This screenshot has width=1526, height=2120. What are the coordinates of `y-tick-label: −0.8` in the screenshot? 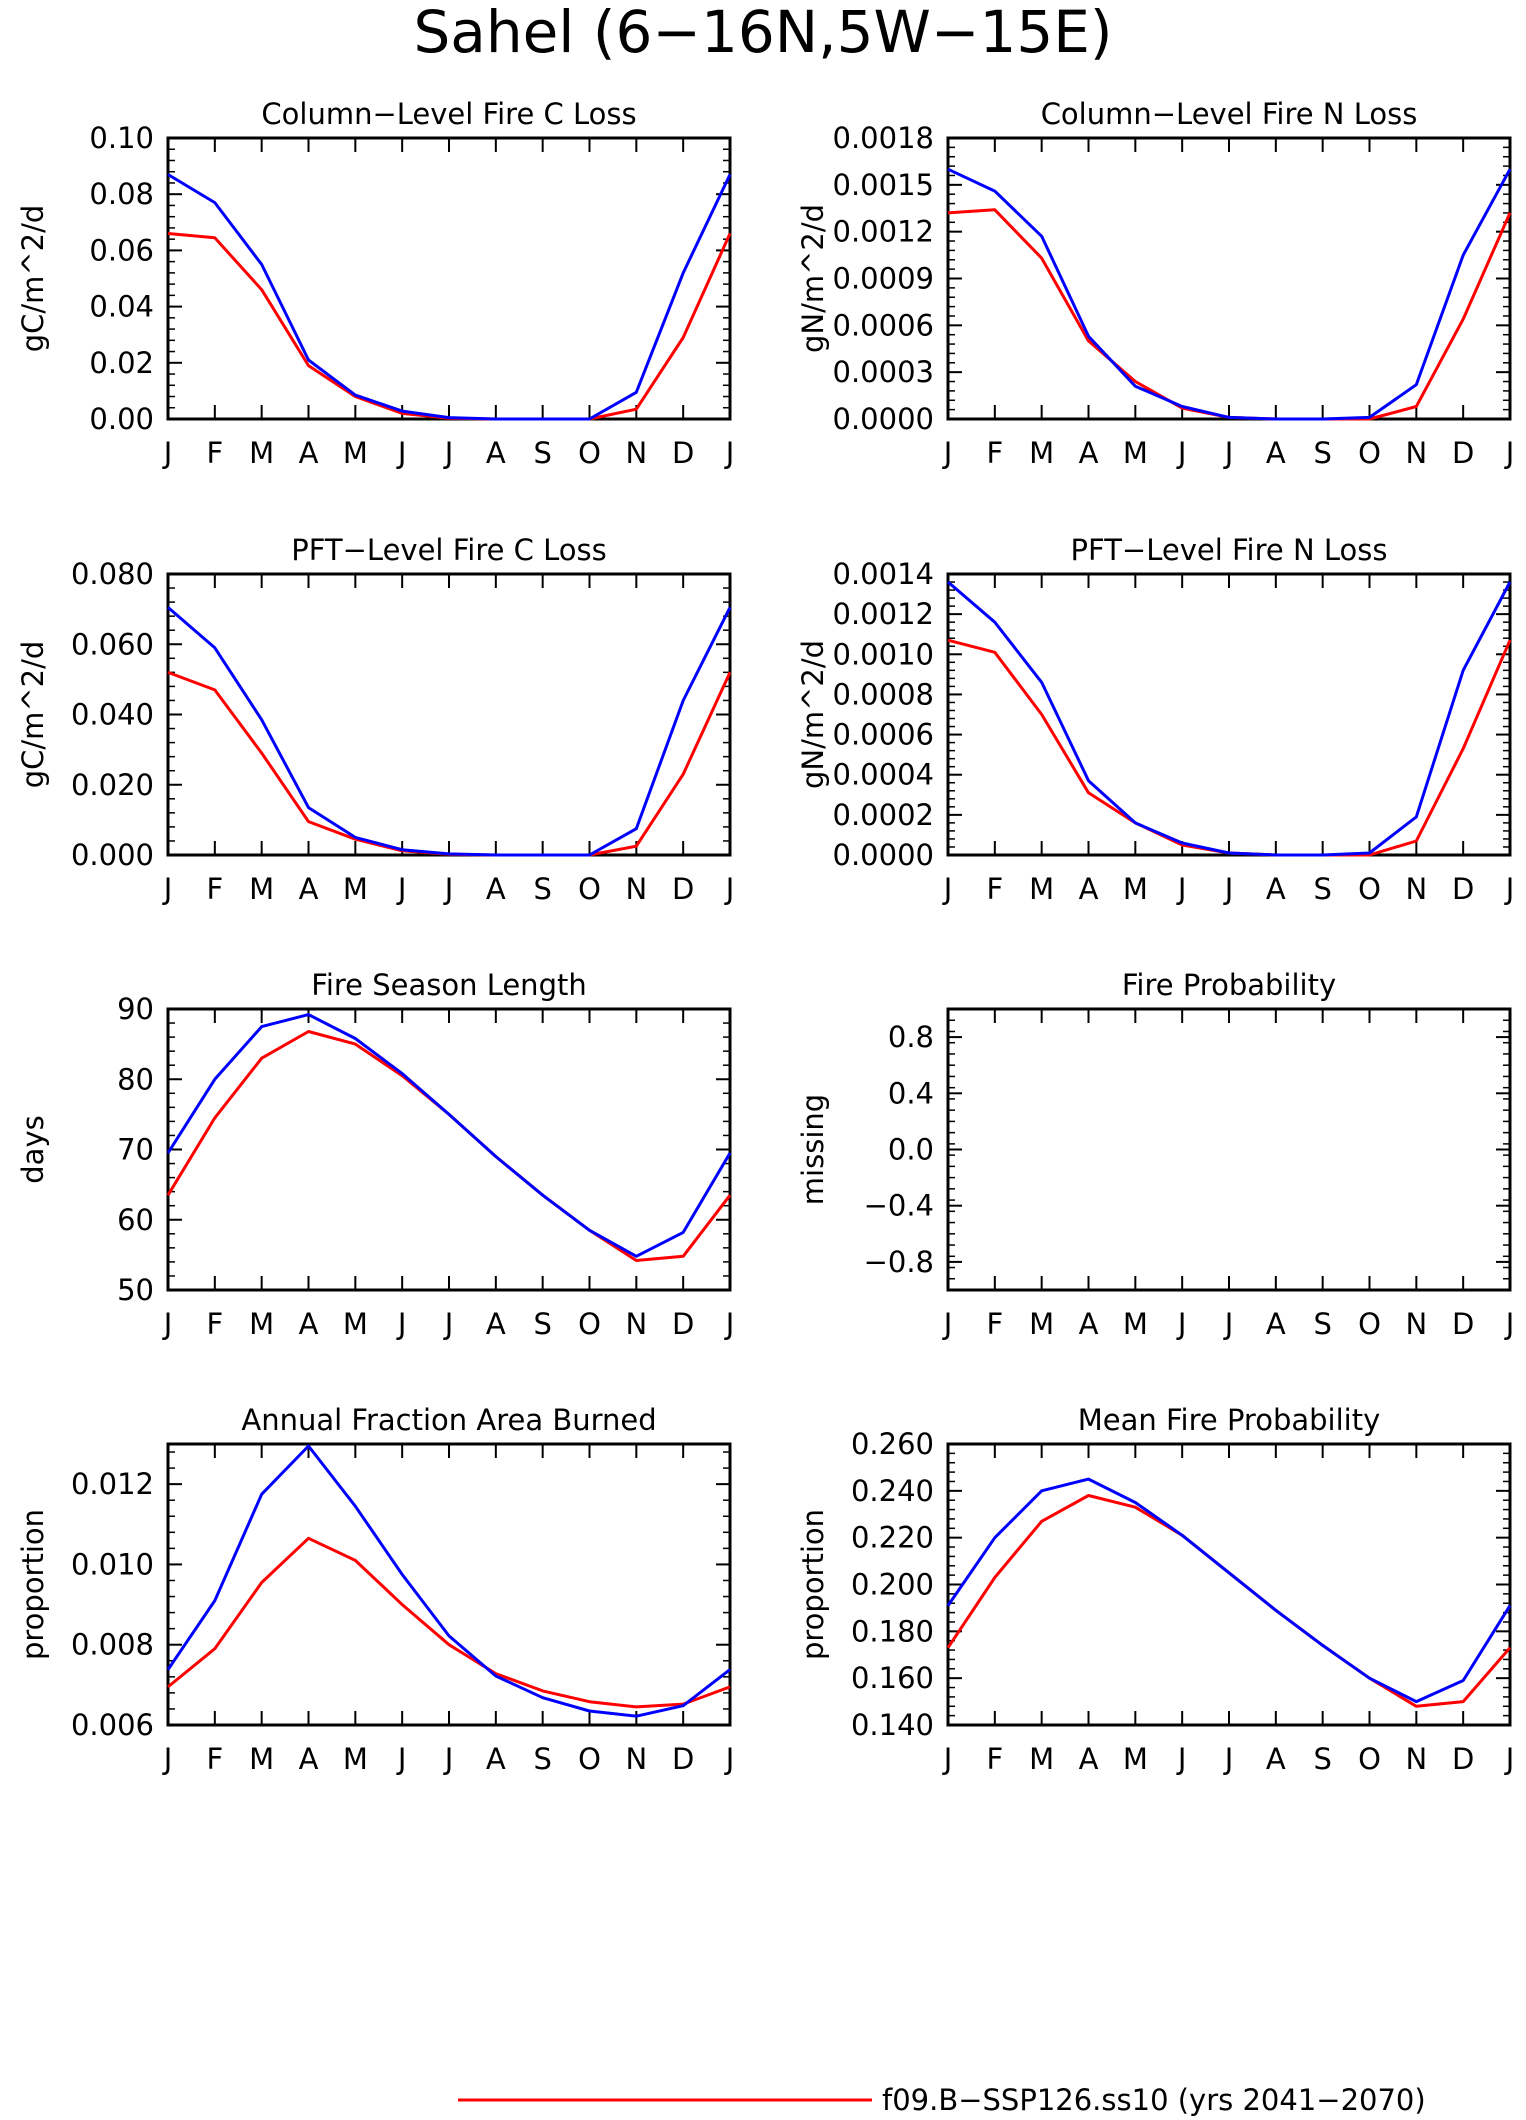 It's located at (899, 1262).